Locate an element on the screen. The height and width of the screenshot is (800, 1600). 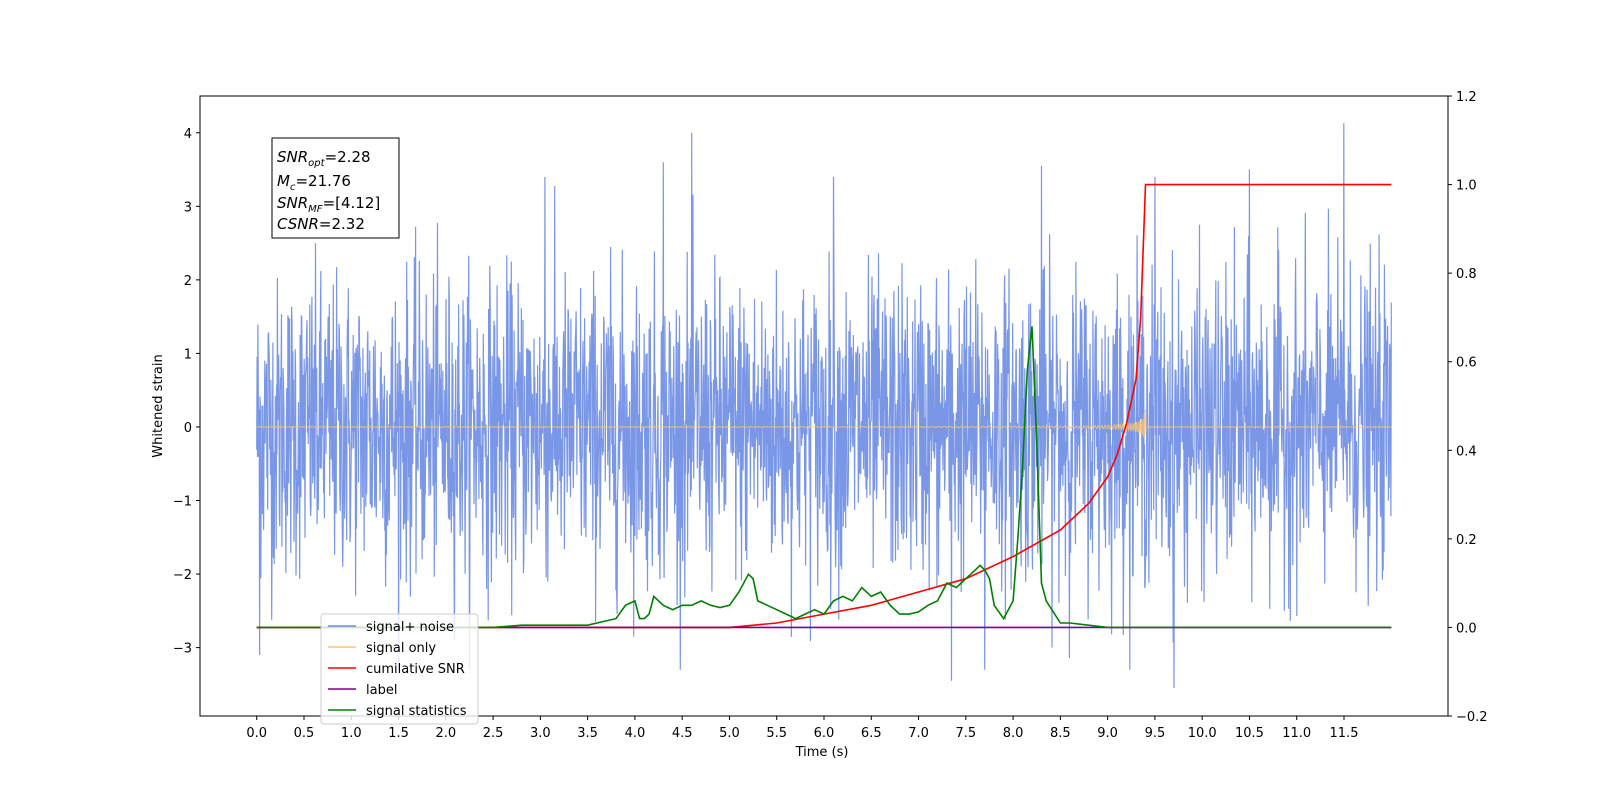
legend-entry-signal-statistics: signal statistics is located at coordinates (397, 711).